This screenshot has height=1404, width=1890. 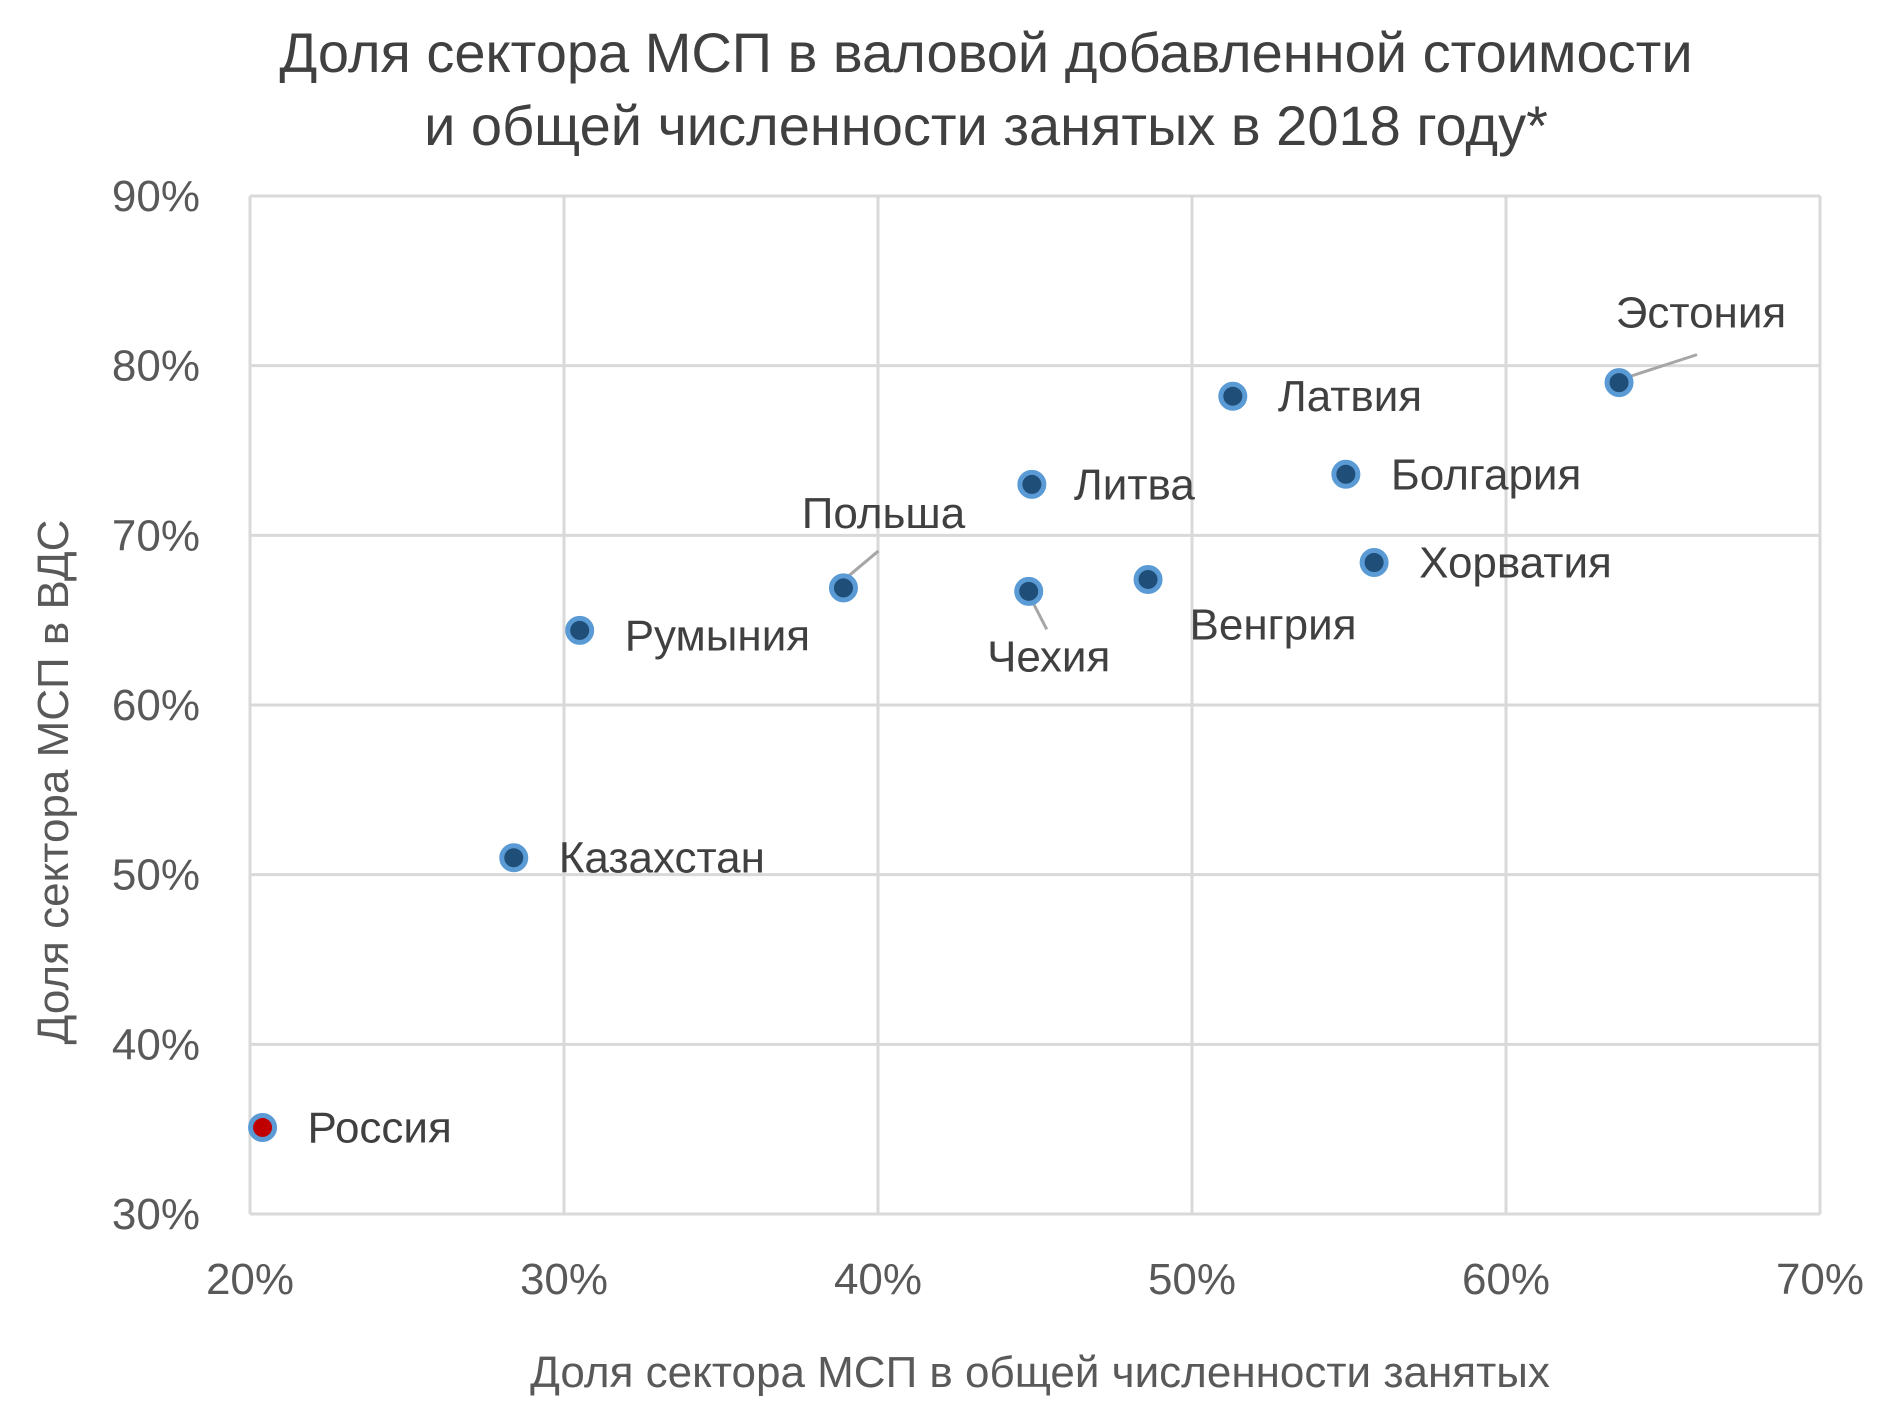 What do you see at coordinates (380, 1127) in the screenshot?
I see `data-label: Россия` at bounding box center [380, 1127].